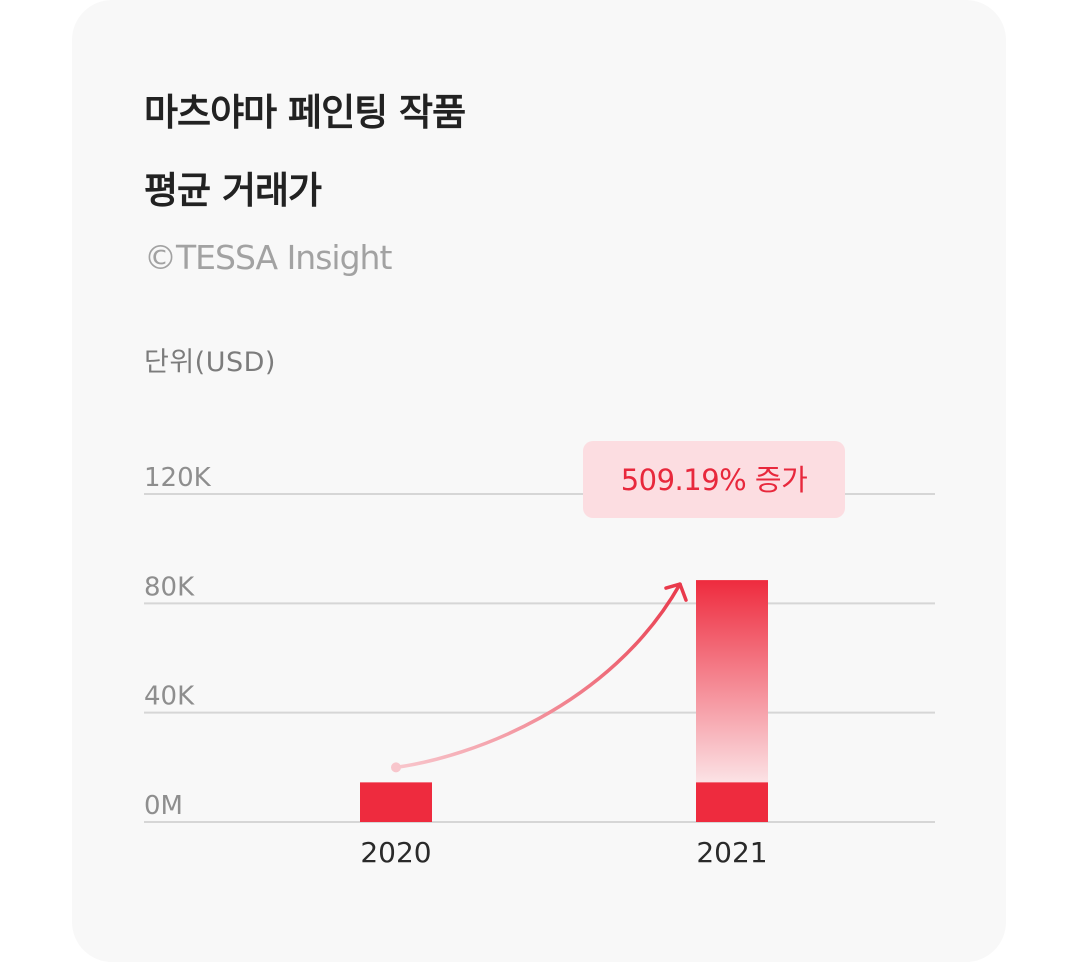 Image resolution: width=1080 pixels, height=980 pixels. What do you see at coordinates (163, 806) in the screenshot?
I see `y-tick-label-0m: 0M` at bounding box center [163, 806].